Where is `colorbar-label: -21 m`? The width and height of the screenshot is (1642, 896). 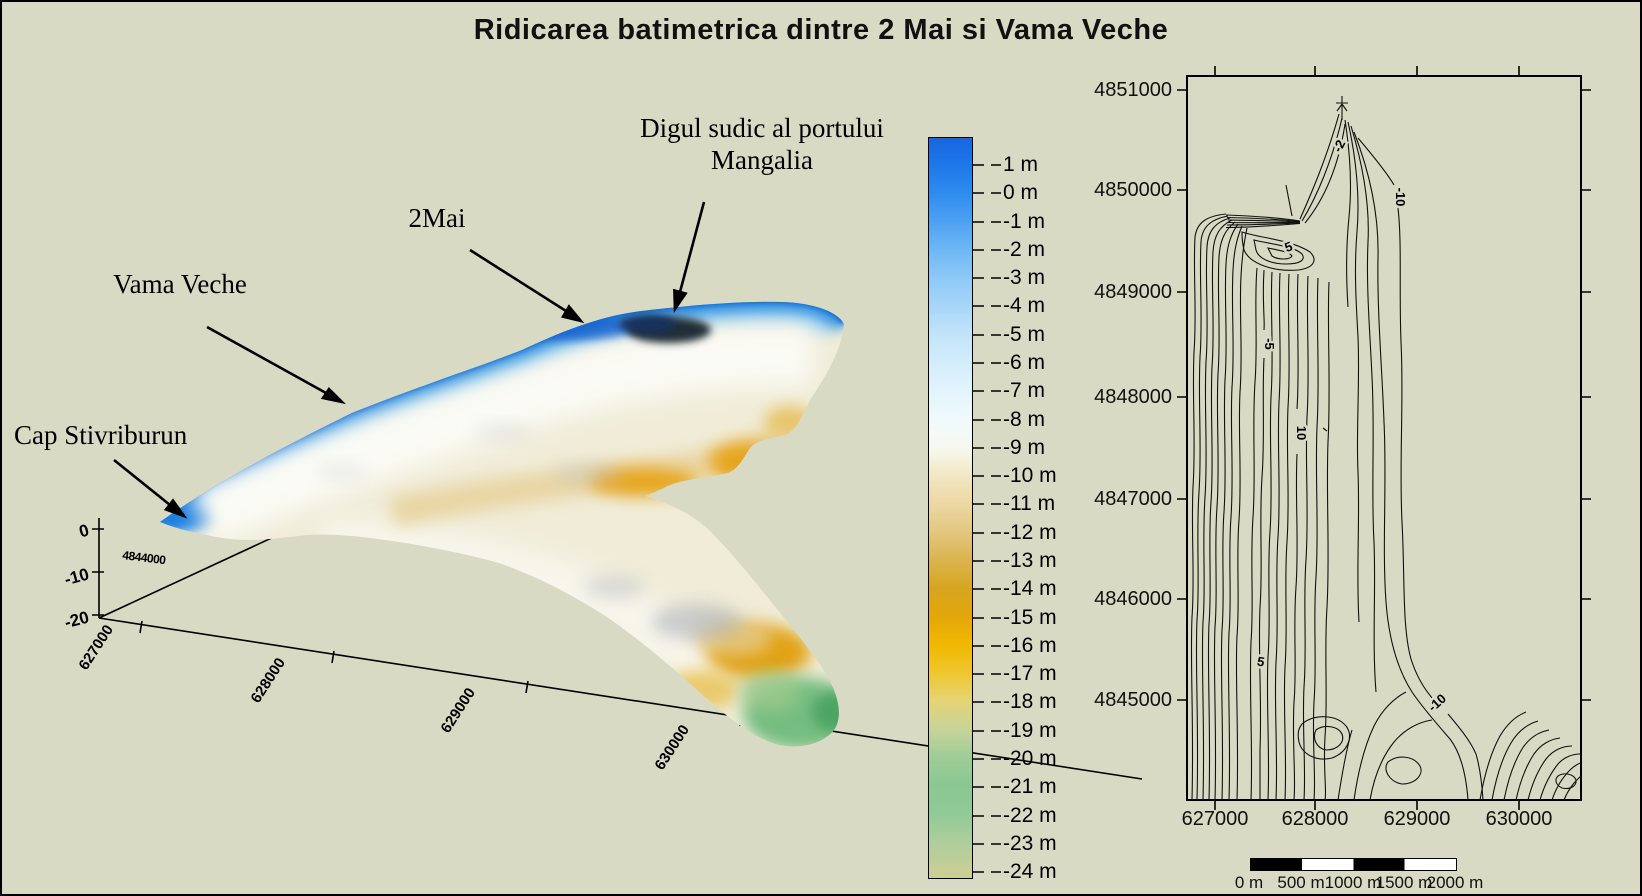 colorbar-label: -21 m is located at coordinates (1030, 786).